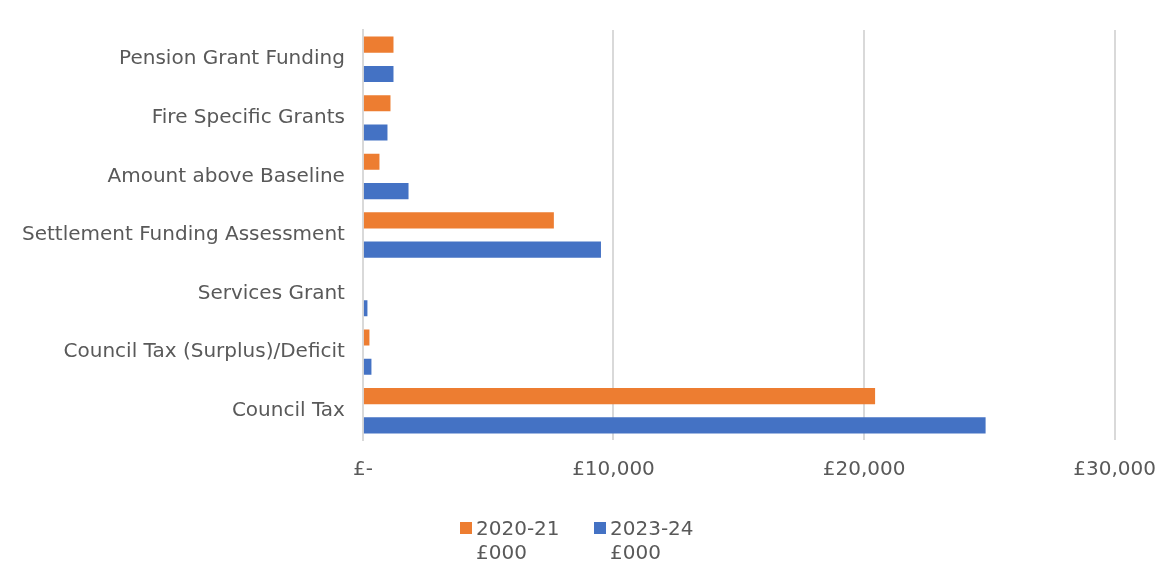 The width and height of the screenshot is (1174, 566). What do you see at coordinates (226, 174) in the screenshot?
I see `y-tick-label: Amount above Baseline` at bounding box center [226, 174].